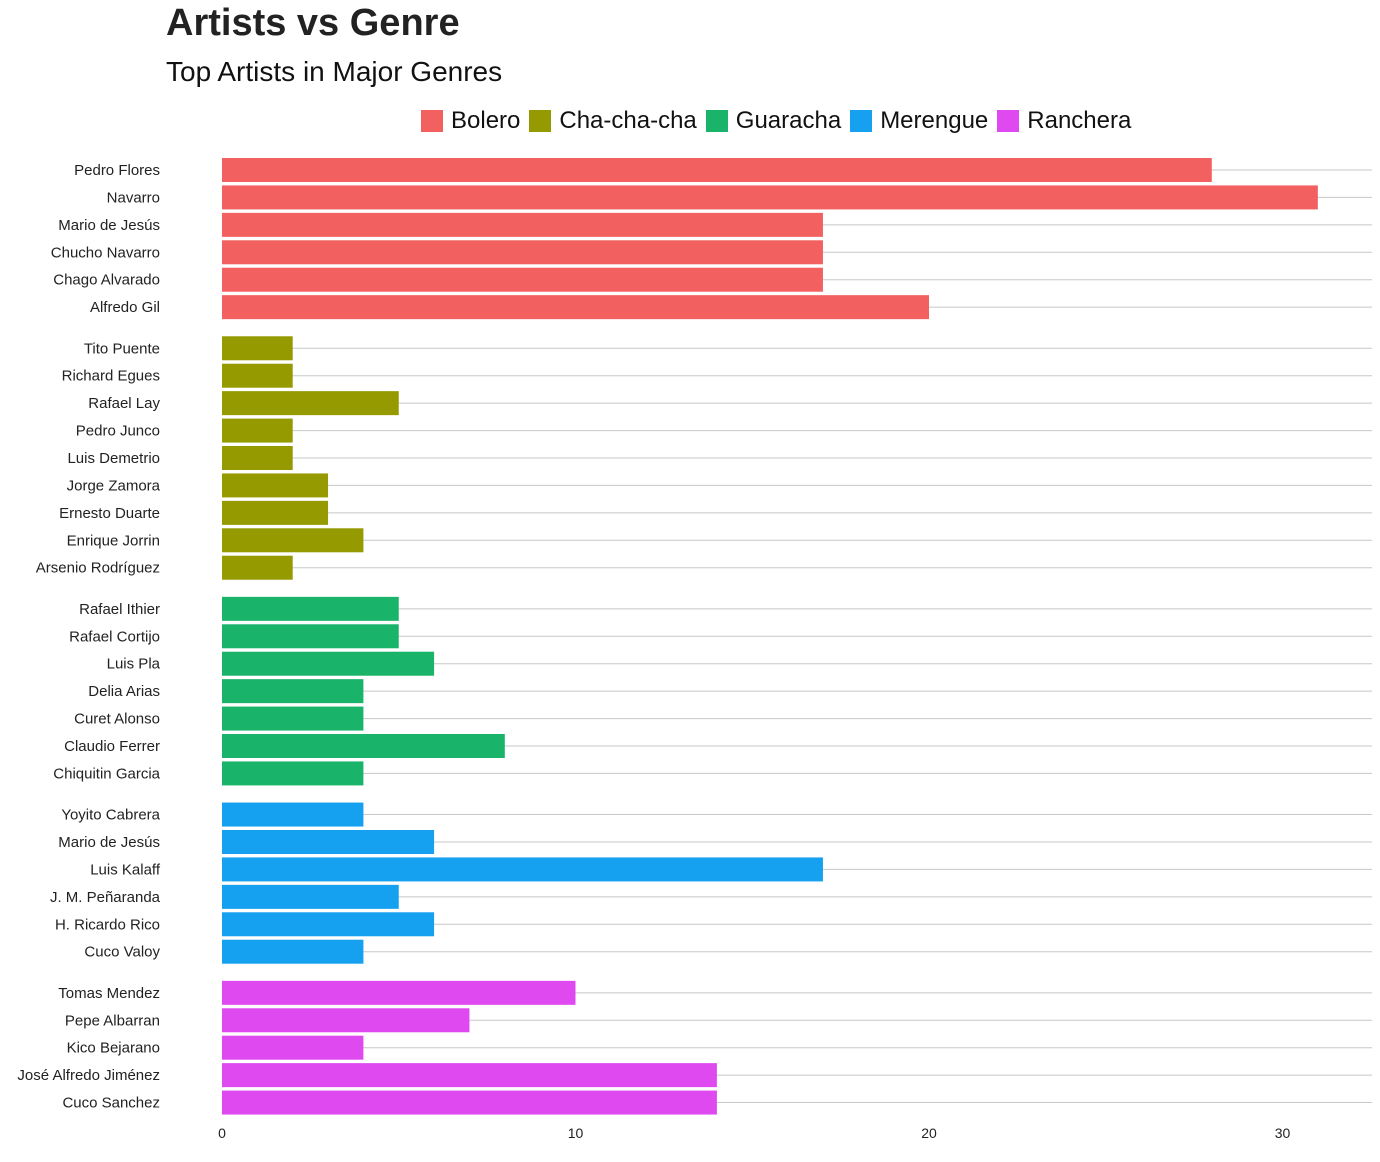 The width and height of the screenshot is (1380, 1162). Describe the element at coordinates (399, 992) in the screenshot. I see `bar-ranchera-tomas-mendez` at that location.